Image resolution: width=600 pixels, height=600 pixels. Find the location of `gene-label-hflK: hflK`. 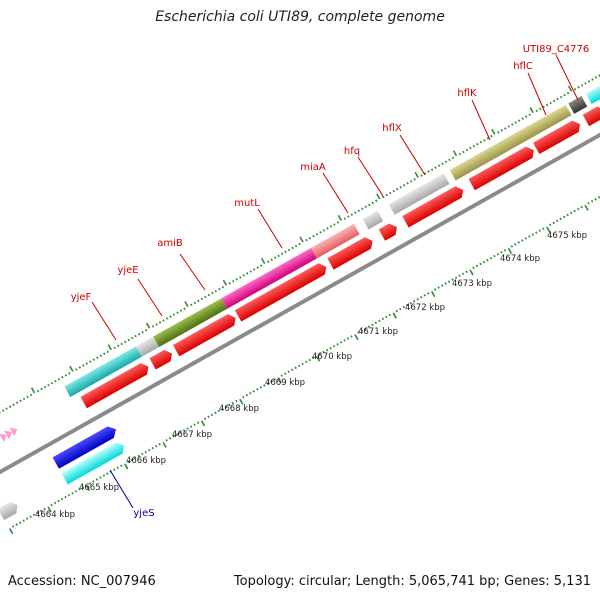

gene-label-hflK: hflK is located at coordinates (467, 93).